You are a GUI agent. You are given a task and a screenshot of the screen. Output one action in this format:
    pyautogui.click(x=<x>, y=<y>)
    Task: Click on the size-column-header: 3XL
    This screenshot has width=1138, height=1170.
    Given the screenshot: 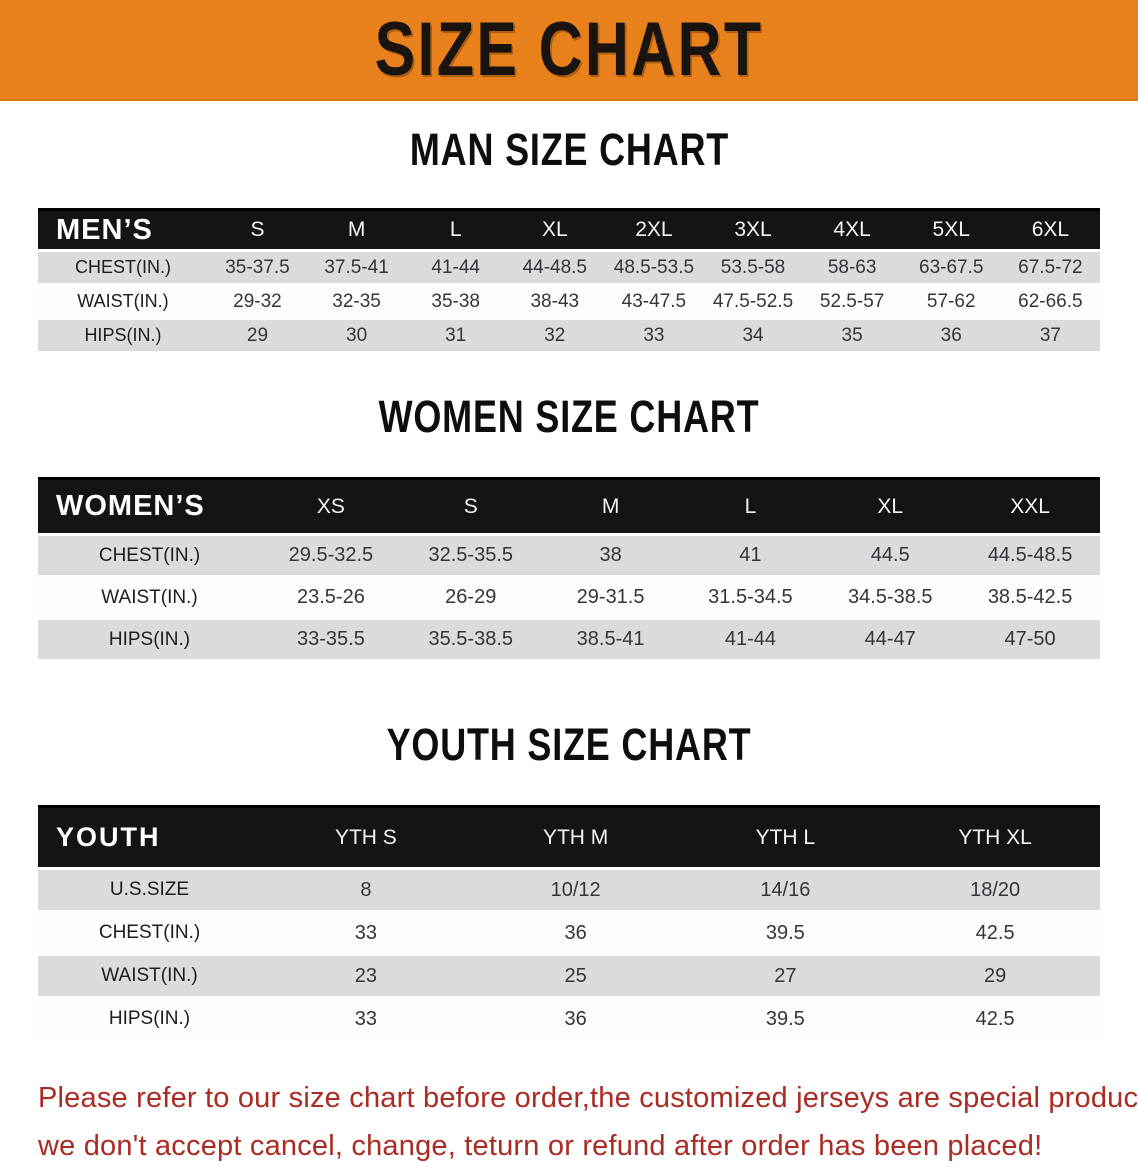 What is the action you would take?
    pyautogui.click(x=753, y=228)
    